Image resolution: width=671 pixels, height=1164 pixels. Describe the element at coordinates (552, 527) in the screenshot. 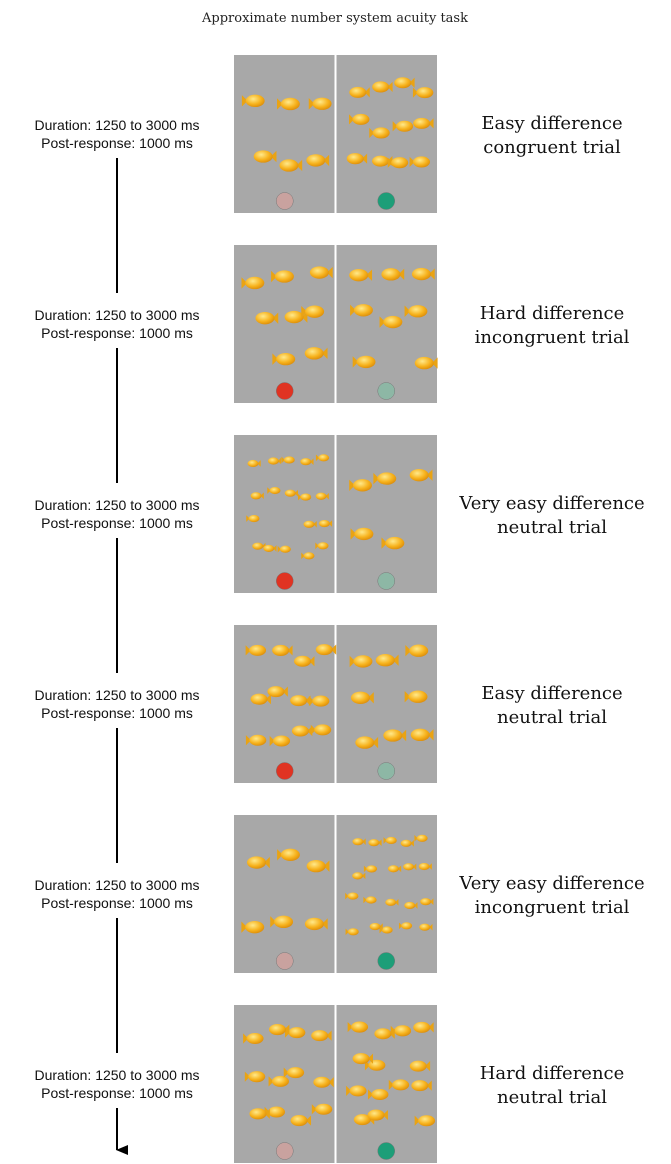

I see `trial-label: neutral trial` at that location.